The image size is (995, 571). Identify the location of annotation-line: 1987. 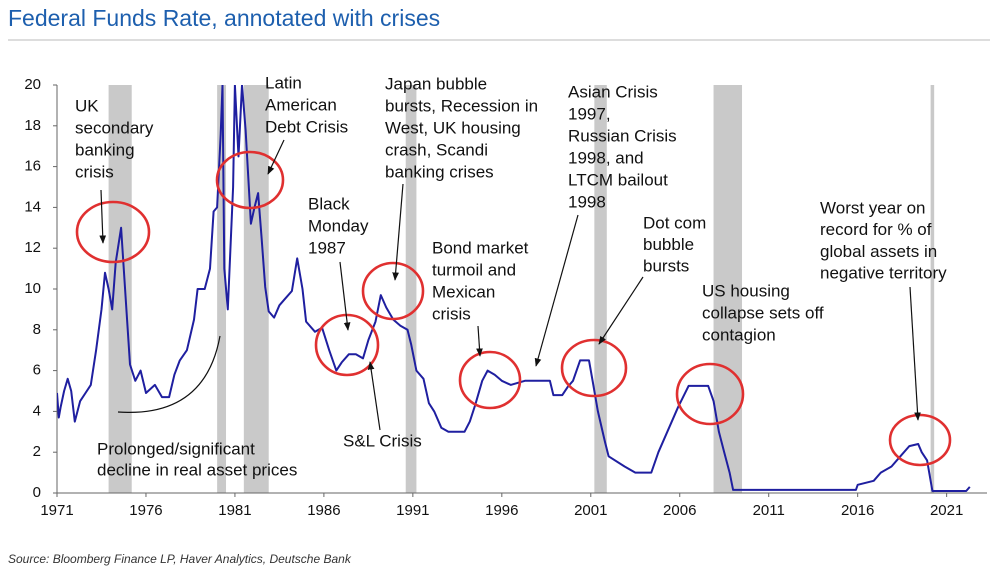
(327, 247).